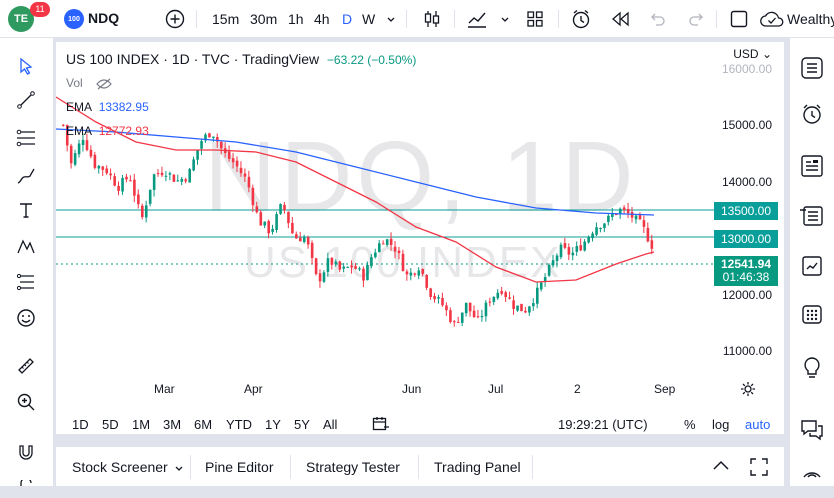 The height and width of the screenshot is (498, 834). What do you see at coordinates (273, 424) in the screenshot?
I see `range-1y: 1Y` at bounding box center [273, 424].